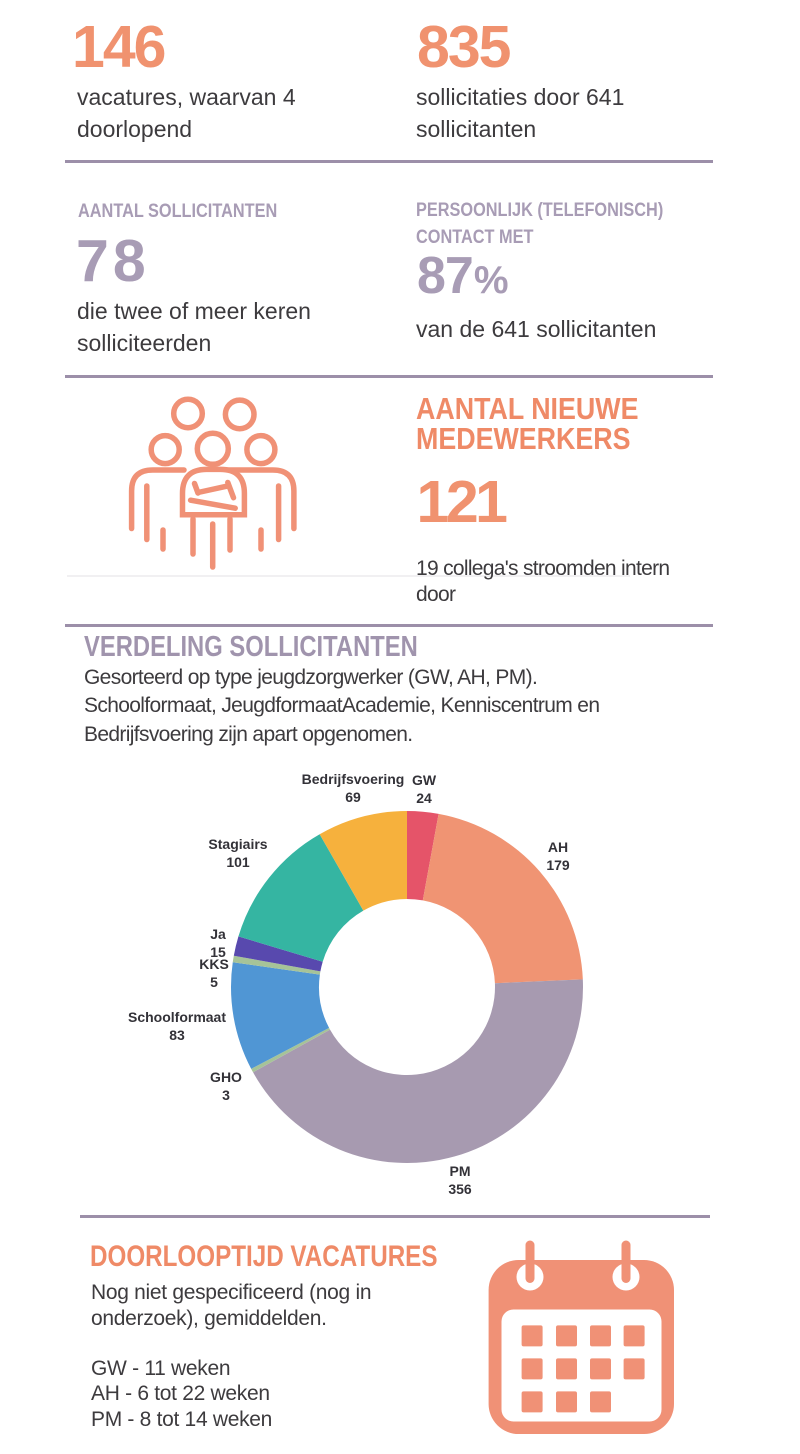  I want to click on applicants-donut-chart, so click(406, 986).